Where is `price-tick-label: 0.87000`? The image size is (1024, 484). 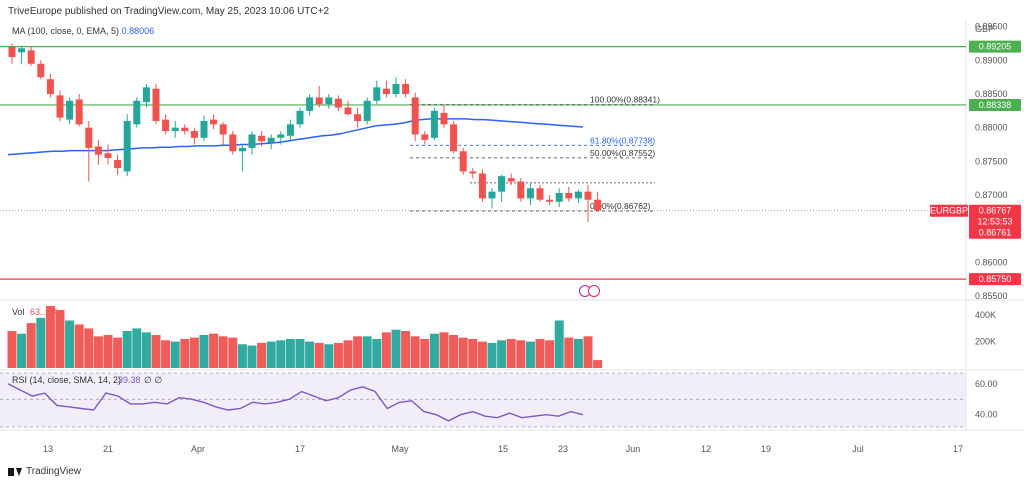 price-tick-label: 0.87000 is located at coordinates (991, 195).